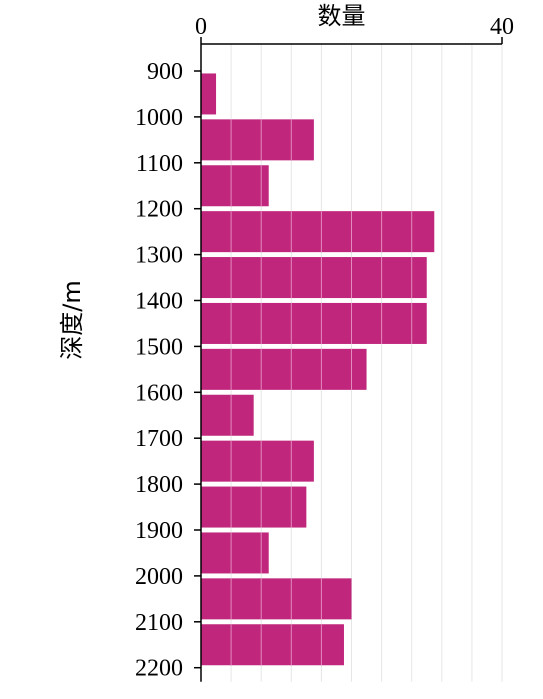 This screenshot has width=543, height=699. I want to click on y-tick-label: 1800, so click(159, 485).